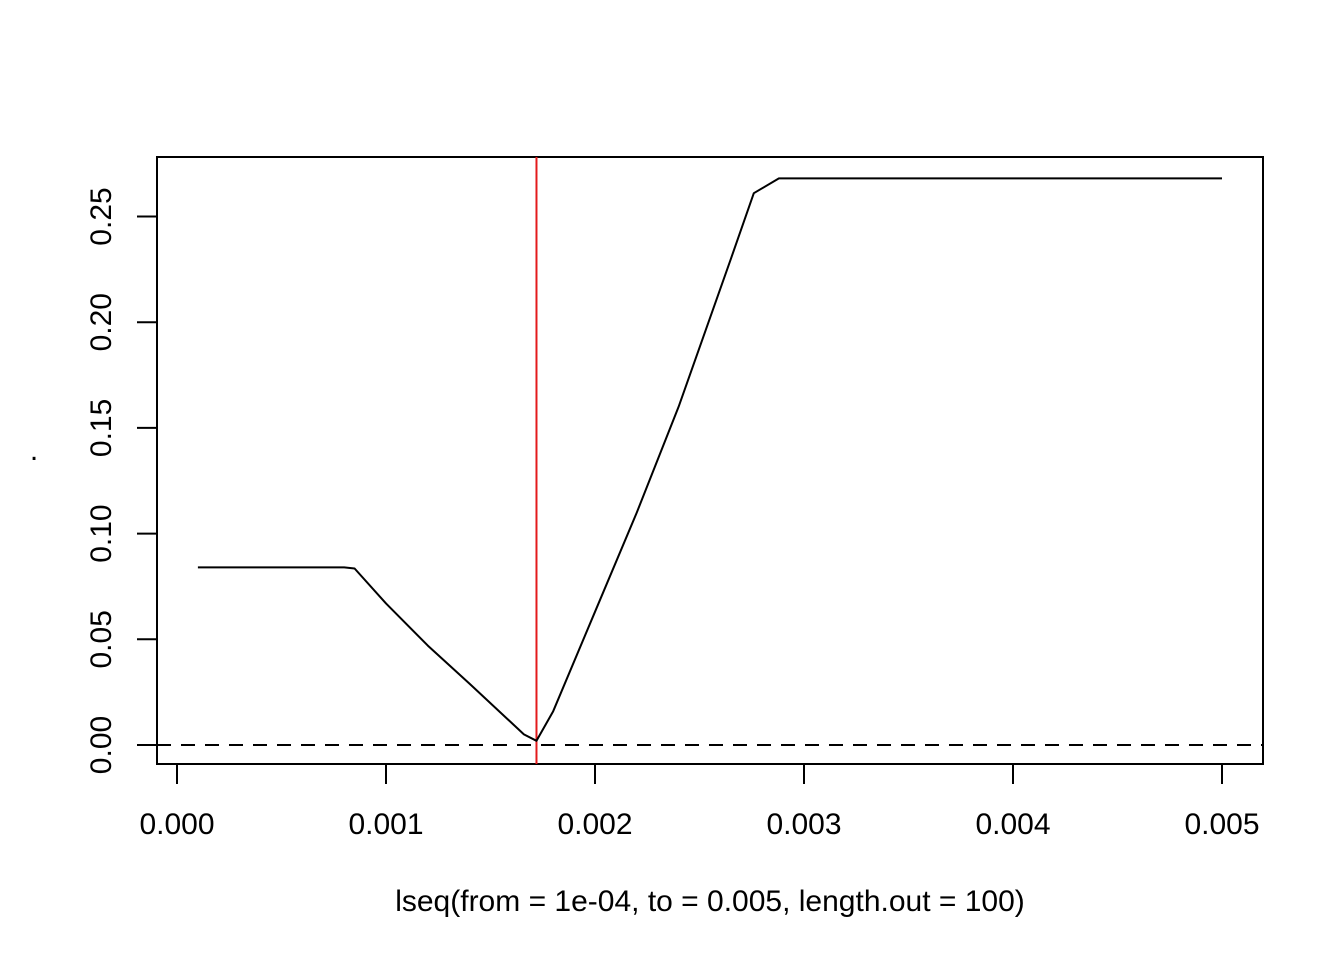  I want to click on y-tick-label: 0.20, so click(101, 322).